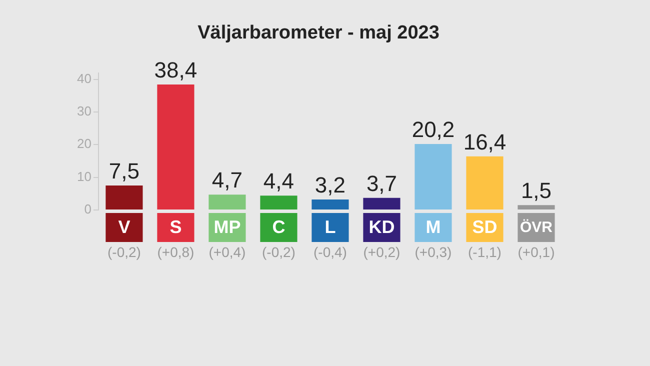 Image resolution: width=650 pixels, height=366 pixels. Describe the element at coordinates (84, 78) in the screenshot. I see `y-tick-label: 40` at that location.